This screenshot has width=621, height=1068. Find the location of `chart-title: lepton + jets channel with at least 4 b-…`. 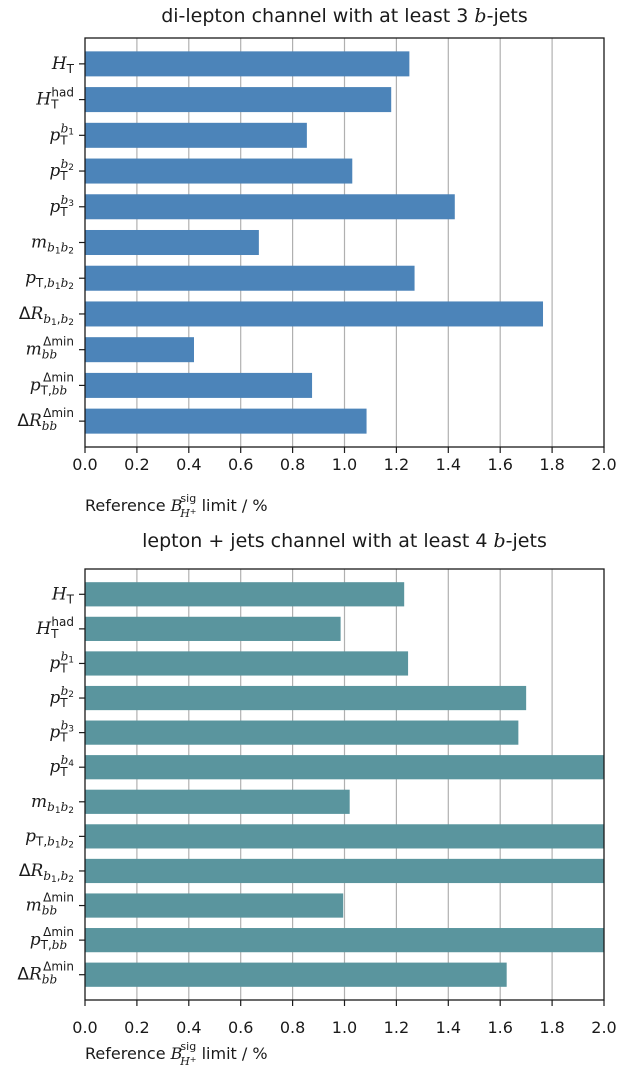

chart-title: lepton + jets channel with at least 4 b-… is located at coordinates (344, 541).